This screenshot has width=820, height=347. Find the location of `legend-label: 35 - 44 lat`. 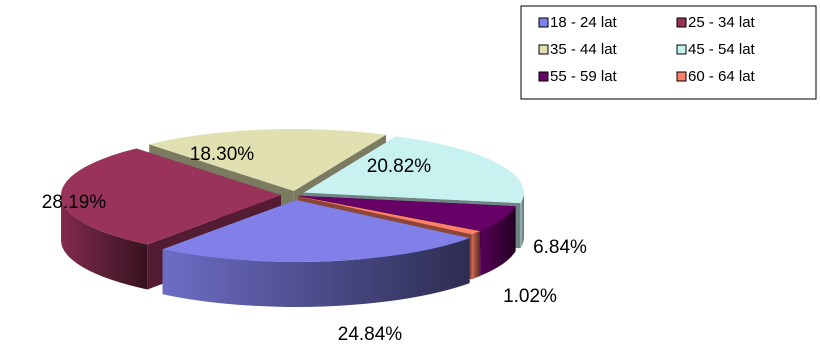

legend-label: 35 - 44 lat is located at coordinates (584, 49).